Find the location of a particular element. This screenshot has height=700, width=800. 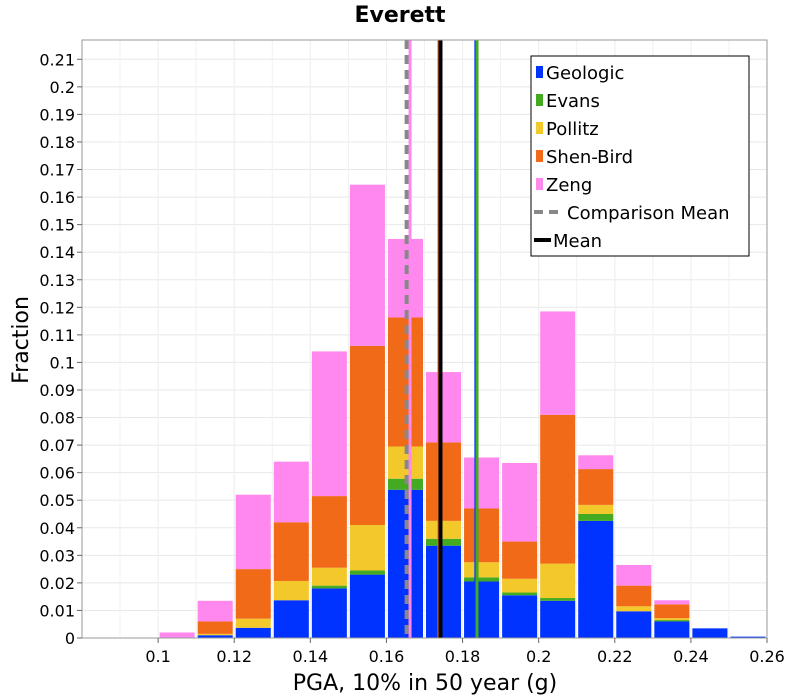

y-tick-label-7: 0.07 is located at coordinates (57, 445).